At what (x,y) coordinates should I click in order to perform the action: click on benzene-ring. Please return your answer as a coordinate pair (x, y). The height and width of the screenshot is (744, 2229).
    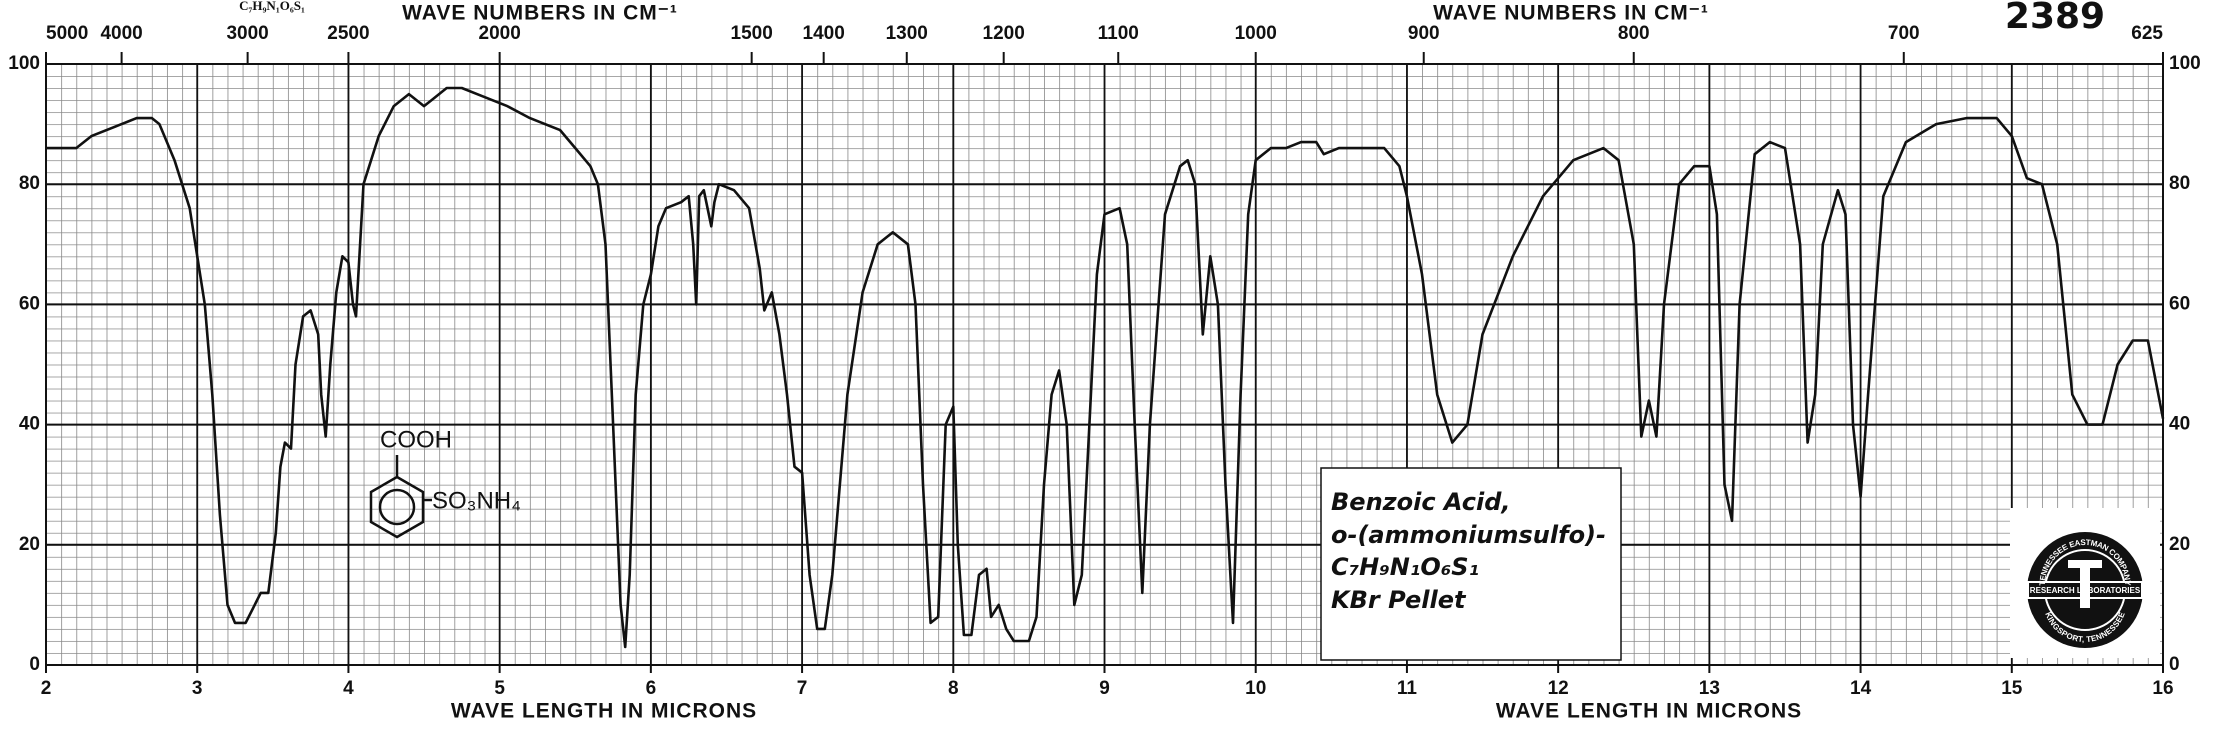
    Looking at the image, I should click on (397, 507).